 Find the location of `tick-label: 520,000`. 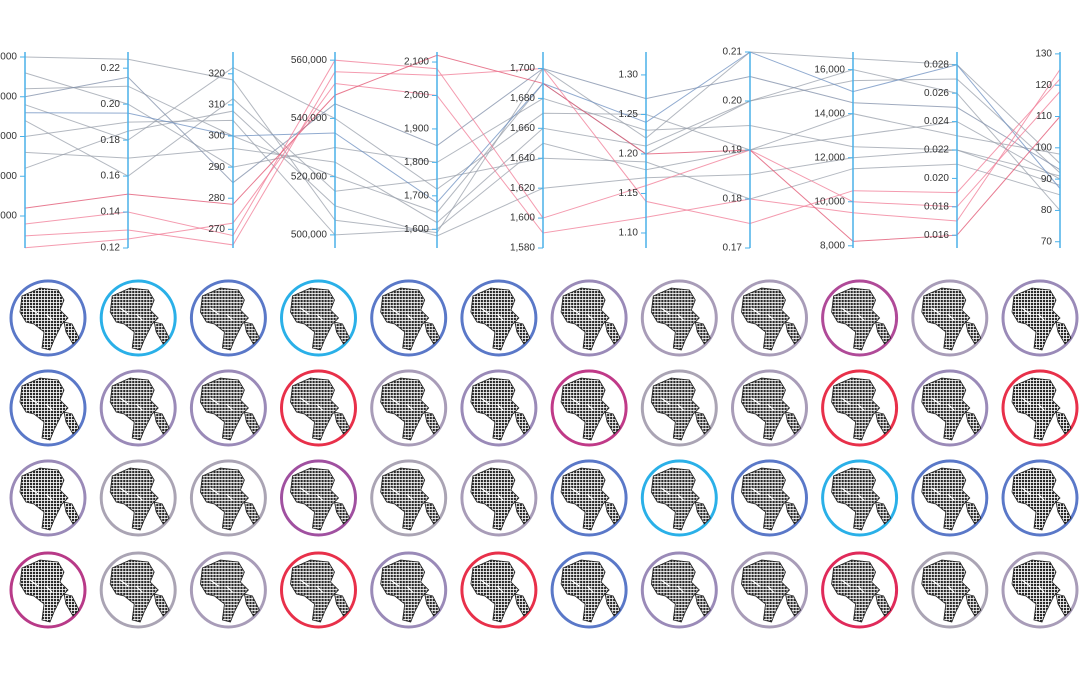

tick-label: 520,000 is located at coordinates (309, 176).